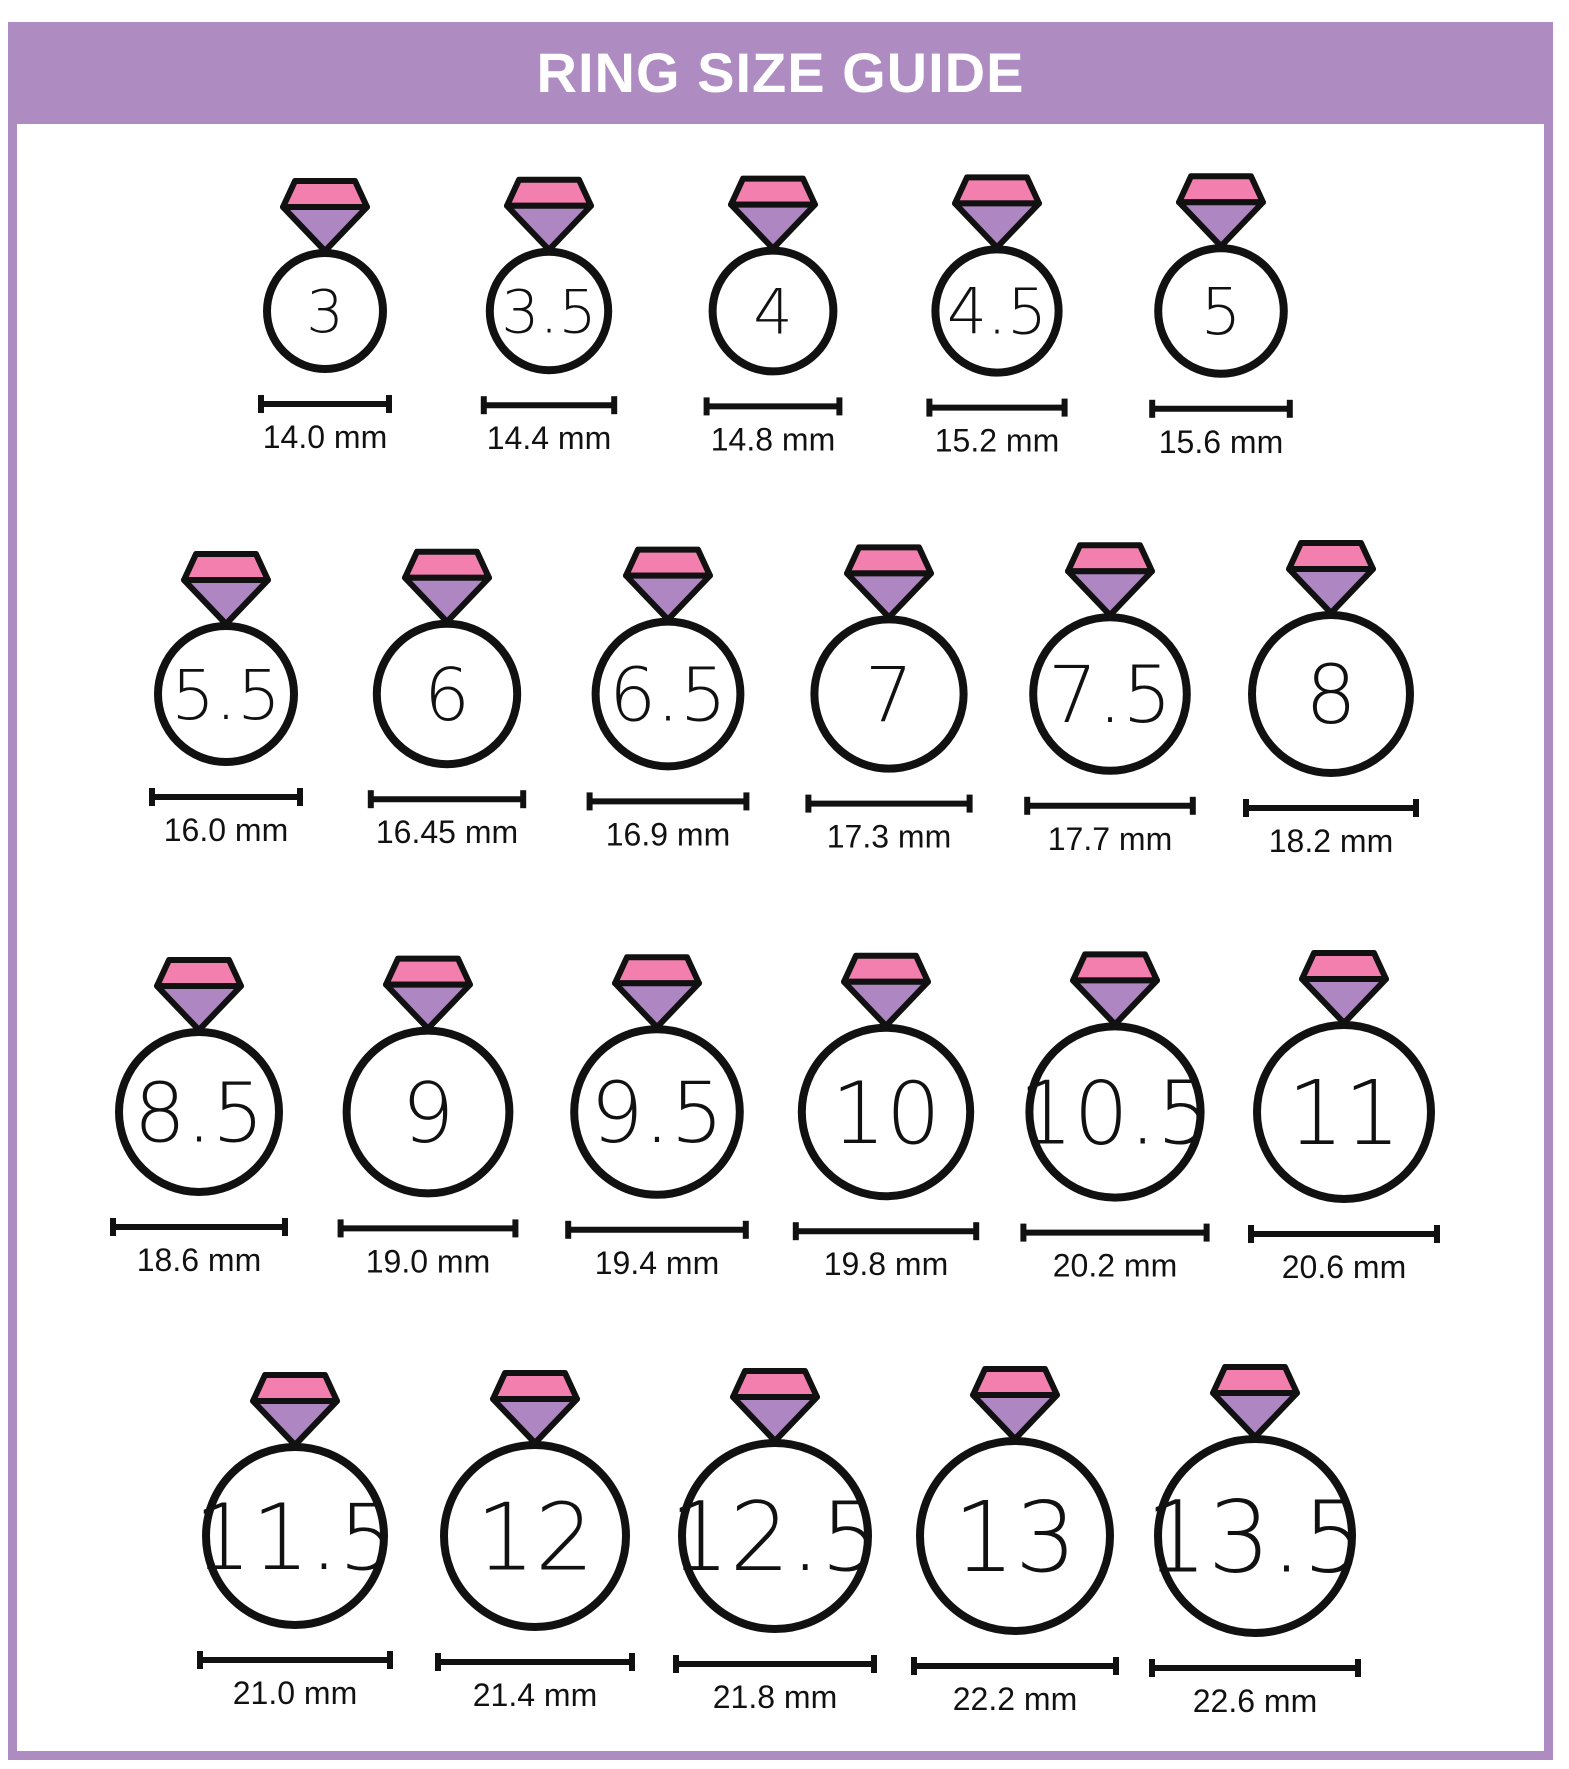 Image resolution: width=1569 pixels, height=1769 pixels. I want to click on ring-mm-label: 16.9 mm, so click(668, 834).